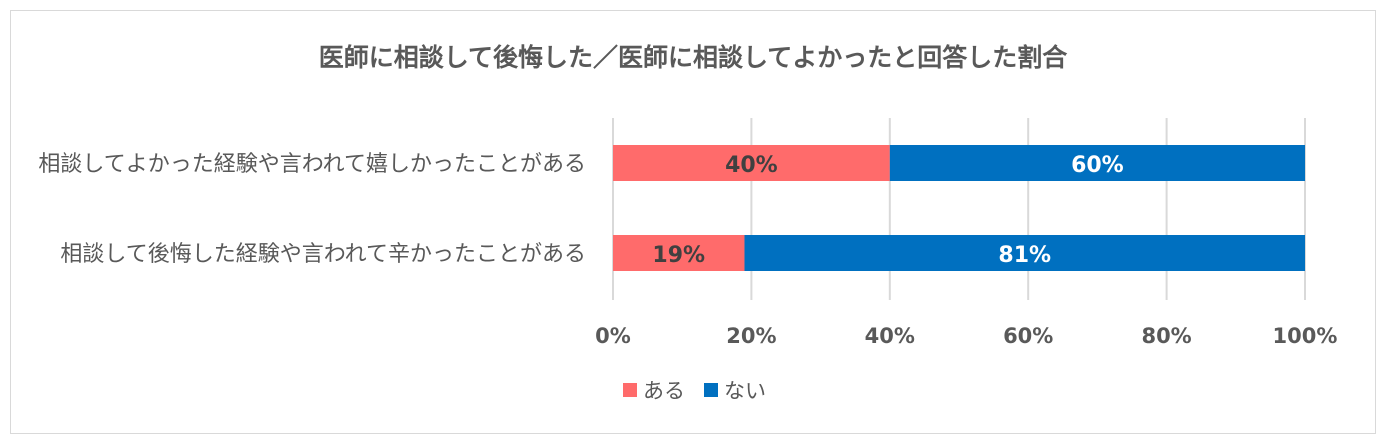 The image size is (1386, 444). I want to click on data-label: 19%, so click(678, 255).